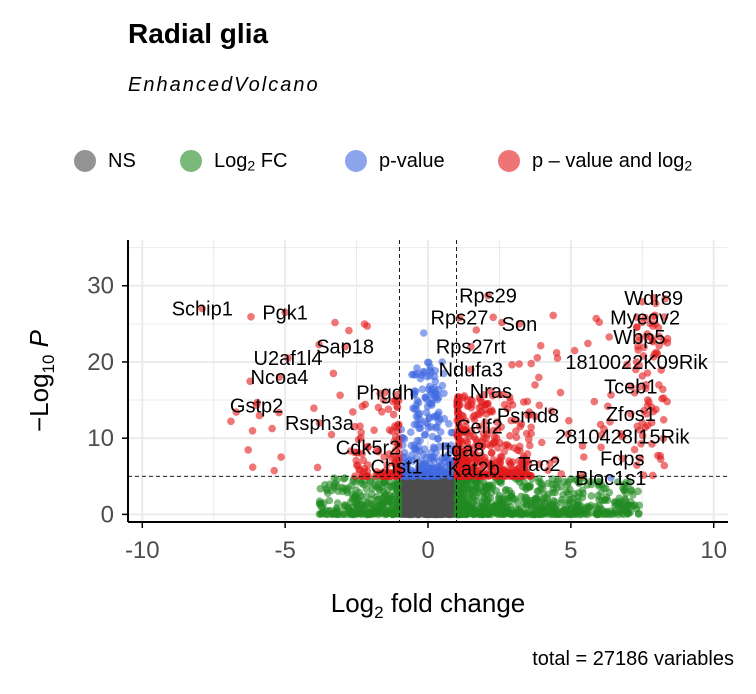  I want to click on gene-label: Son, so click(520, 325).